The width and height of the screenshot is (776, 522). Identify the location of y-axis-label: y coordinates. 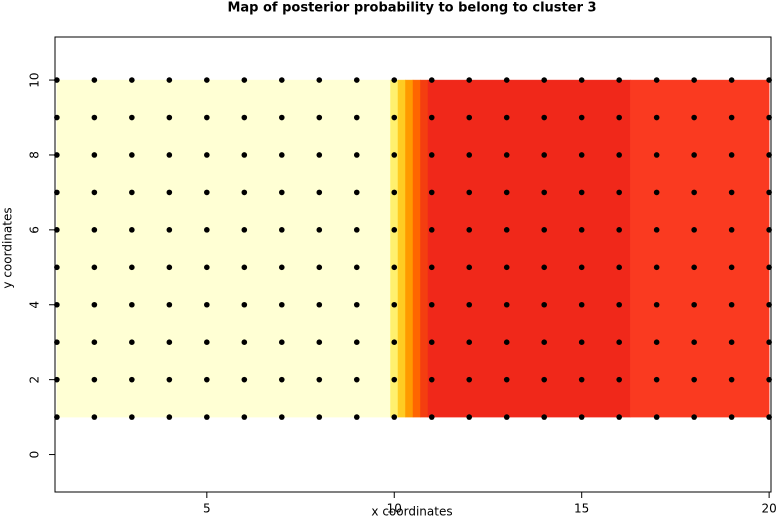
(8, 247).